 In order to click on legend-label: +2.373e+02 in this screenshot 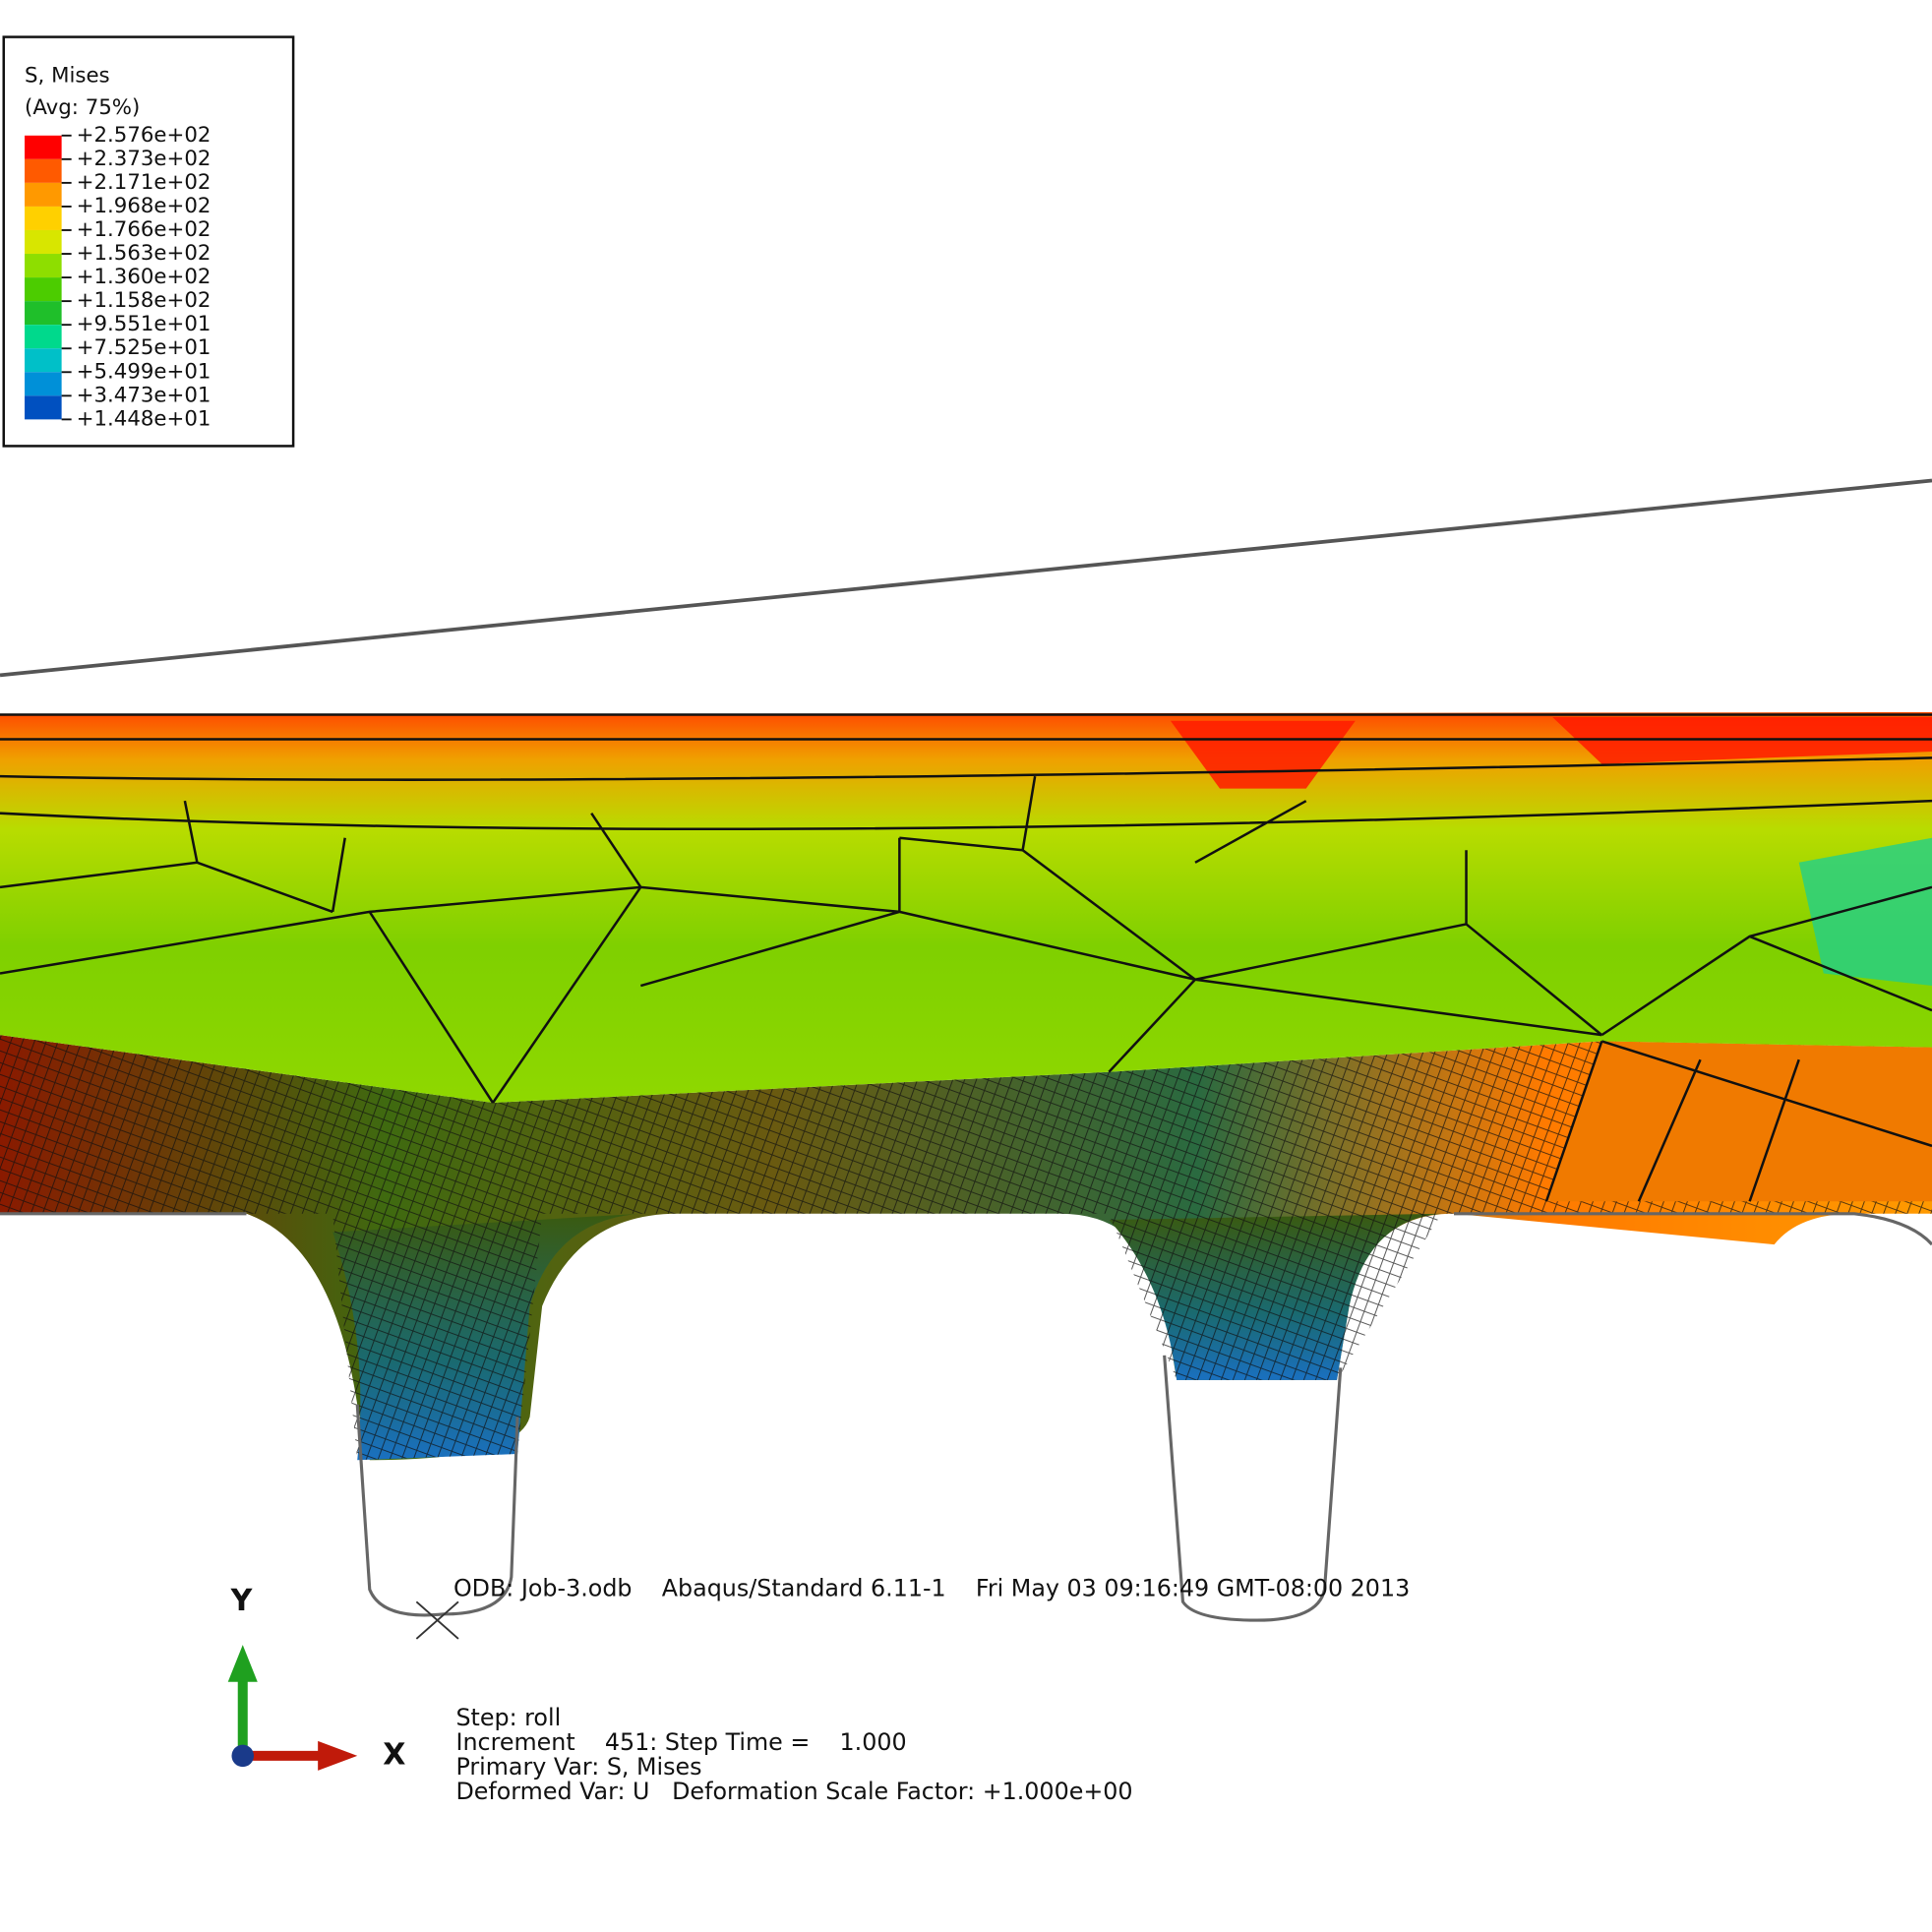, I will do `click(144, 159)`.